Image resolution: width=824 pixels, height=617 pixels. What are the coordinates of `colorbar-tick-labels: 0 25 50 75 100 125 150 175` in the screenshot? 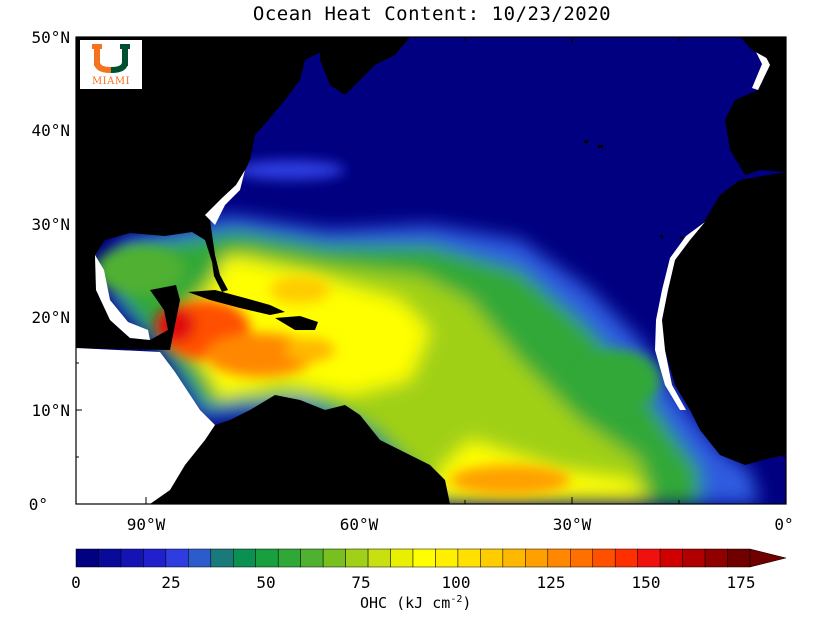 It's located at (413, 582).